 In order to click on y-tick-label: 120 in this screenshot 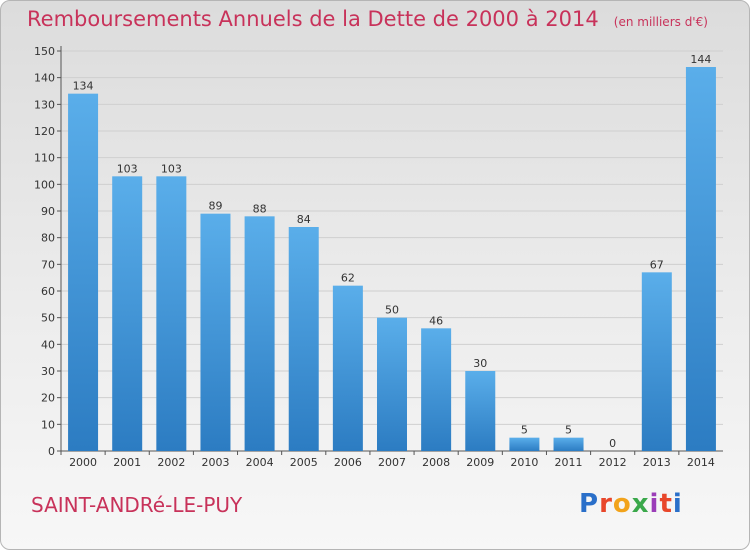, I will do `click(44, 131)`.